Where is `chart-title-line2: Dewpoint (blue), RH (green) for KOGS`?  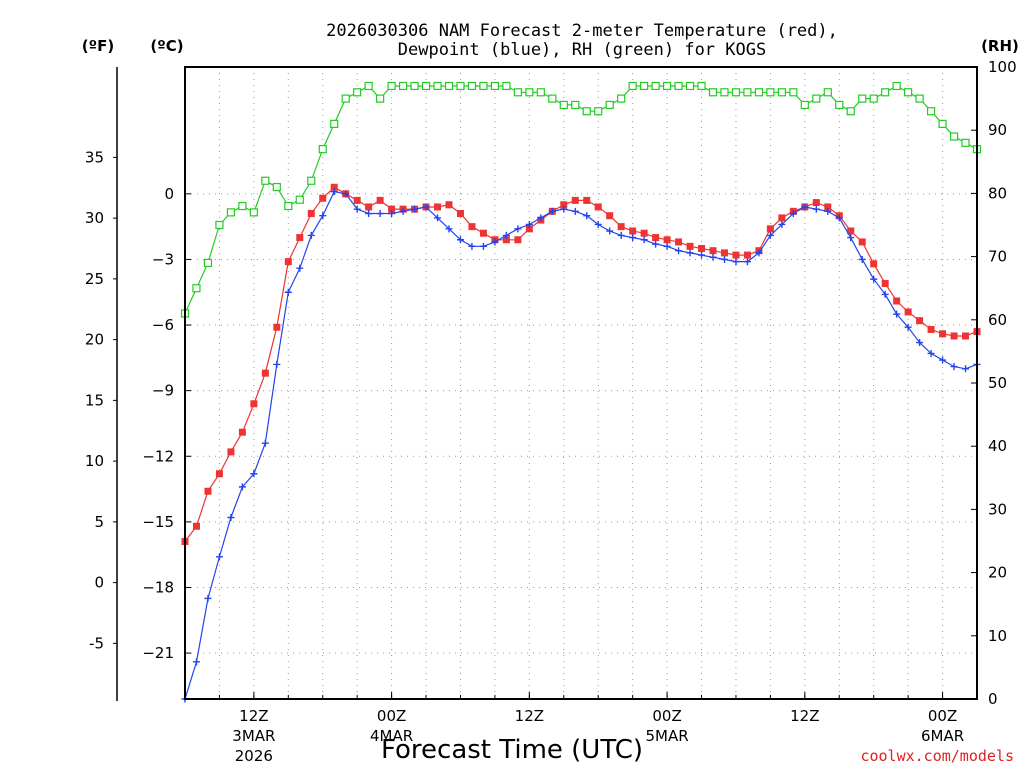
chart-title-line2: Dewpoint (blue), RH (green) for KOGS is located at coordinates (582, 50).